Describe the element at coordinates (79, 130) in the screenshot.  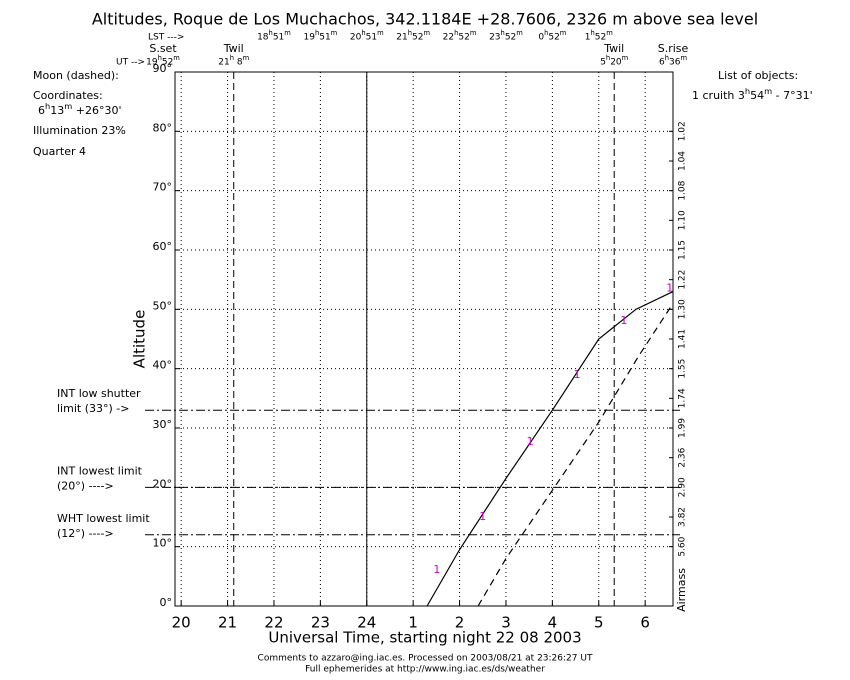
I see `moon-info: Illumination 23%` at that location.